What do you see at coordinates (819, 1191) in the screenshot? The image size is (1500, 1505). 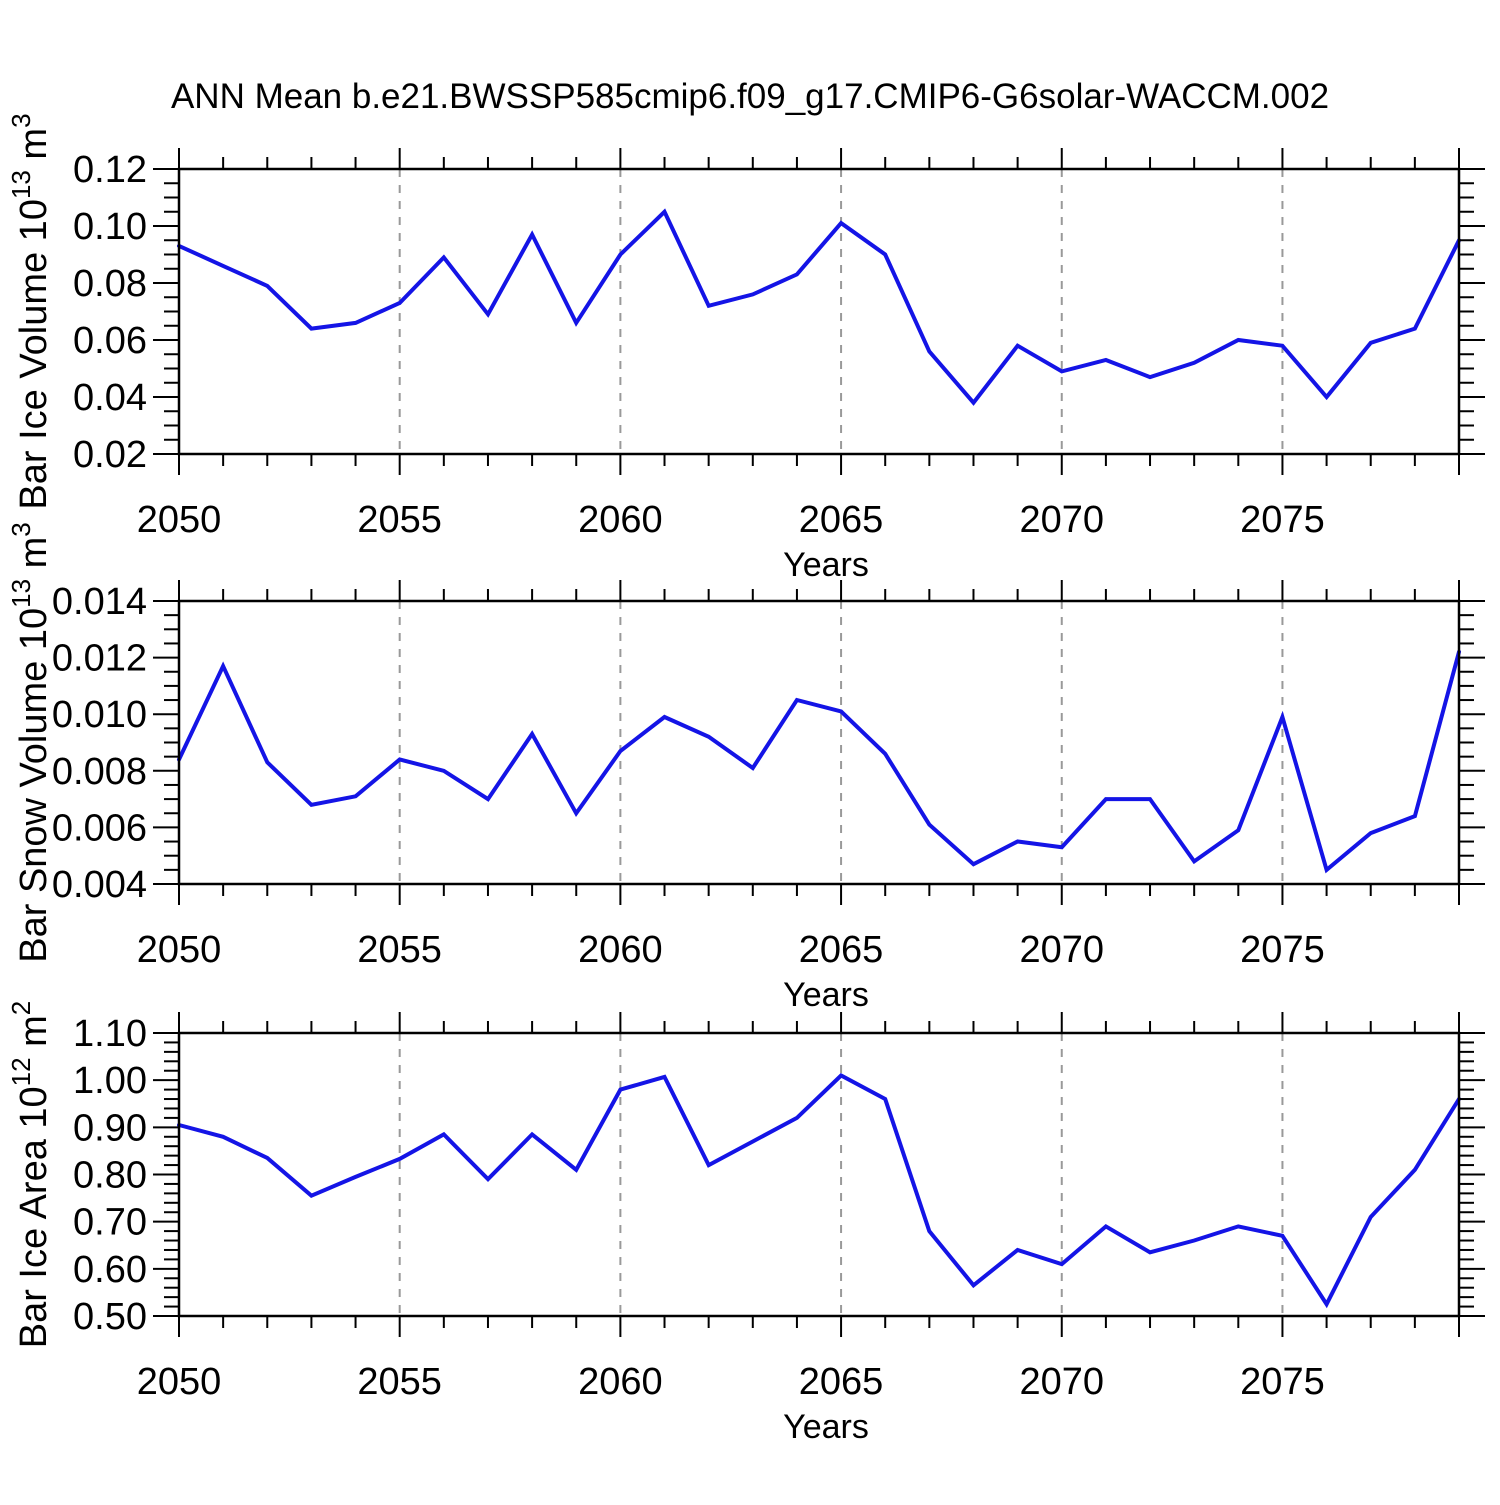 I see `data-line-ice-area` at bounding box center [819, 1191].